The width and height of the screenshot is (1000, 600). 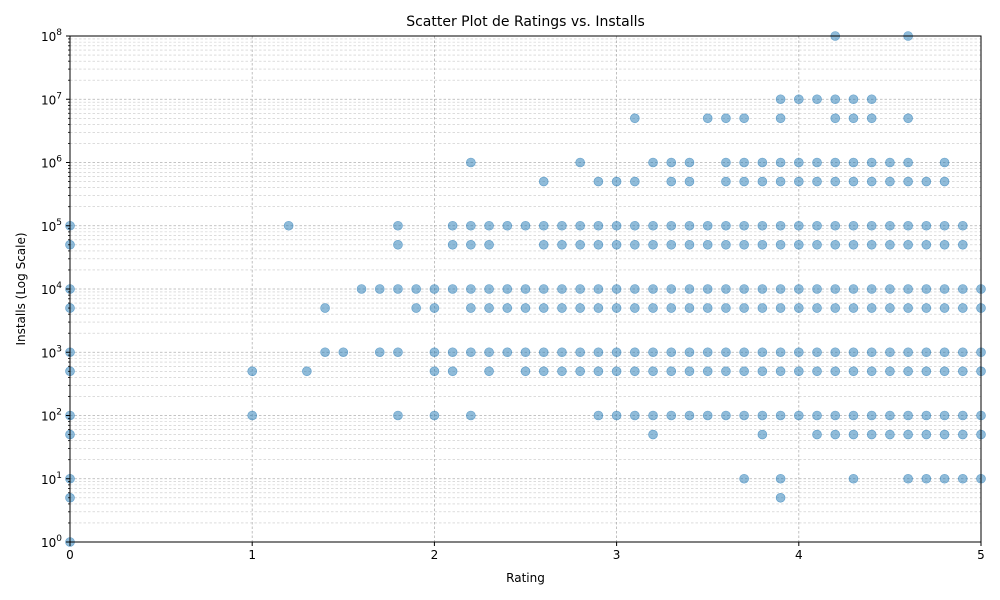 I want to click on y-axis-label: Installs (Log Scale), so click(x=21, y=288).